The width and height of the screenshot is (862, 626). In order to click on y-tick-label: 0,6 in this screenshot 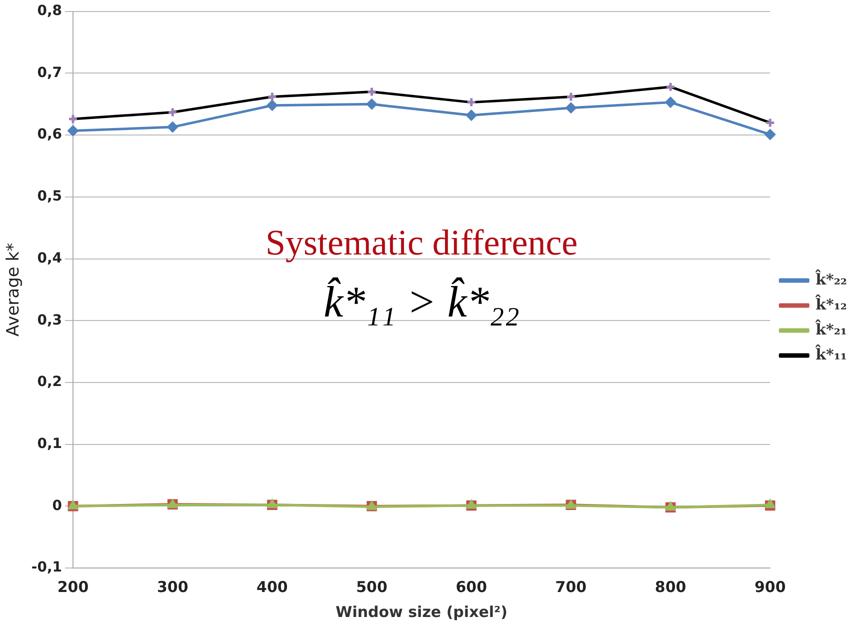, I will do `click(49, 134)`.